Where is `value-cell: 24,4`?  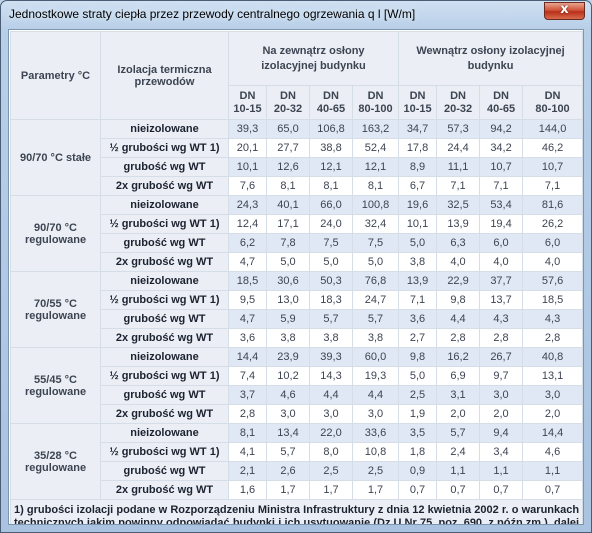
value-cell: 24,4 is located at coordinates (458, 148).